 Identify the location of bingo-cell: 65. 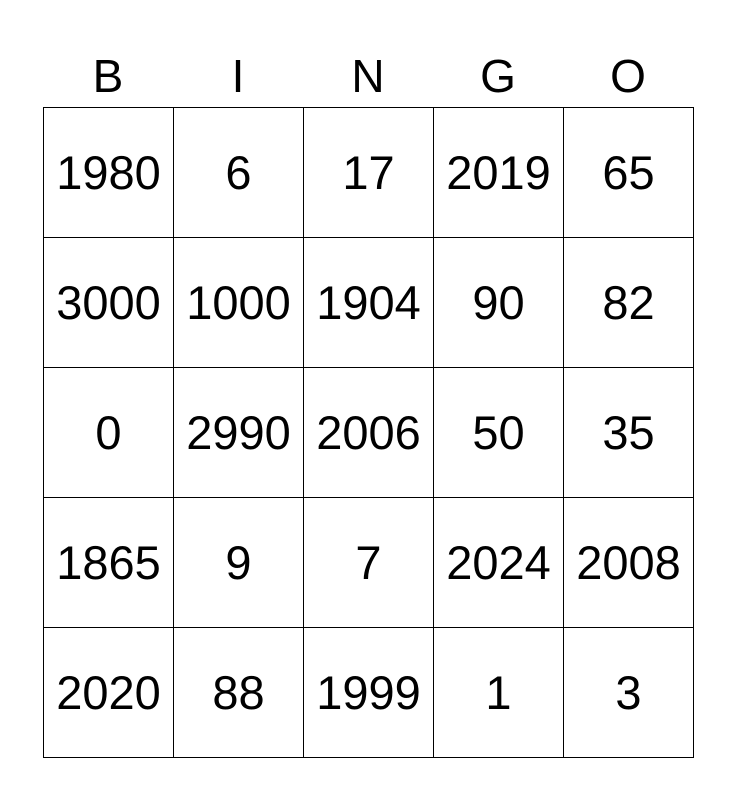
(628, 172).